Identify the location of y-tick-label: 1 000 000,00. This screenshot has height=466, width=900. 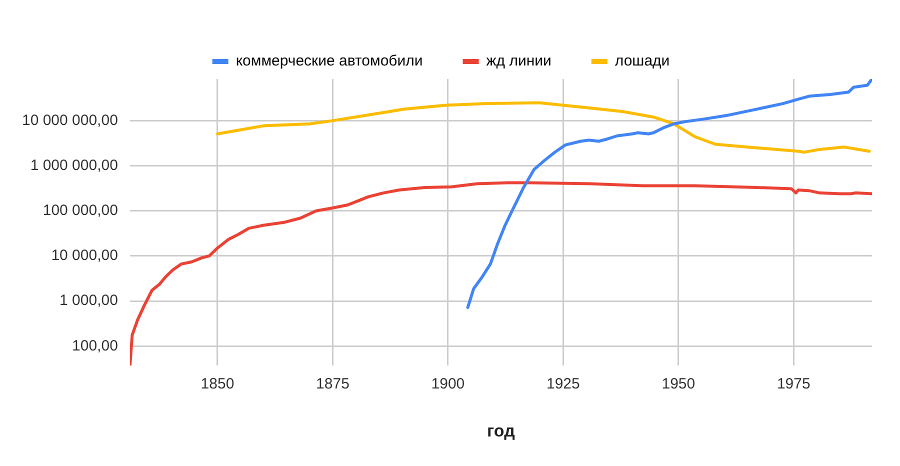
(74, 165).